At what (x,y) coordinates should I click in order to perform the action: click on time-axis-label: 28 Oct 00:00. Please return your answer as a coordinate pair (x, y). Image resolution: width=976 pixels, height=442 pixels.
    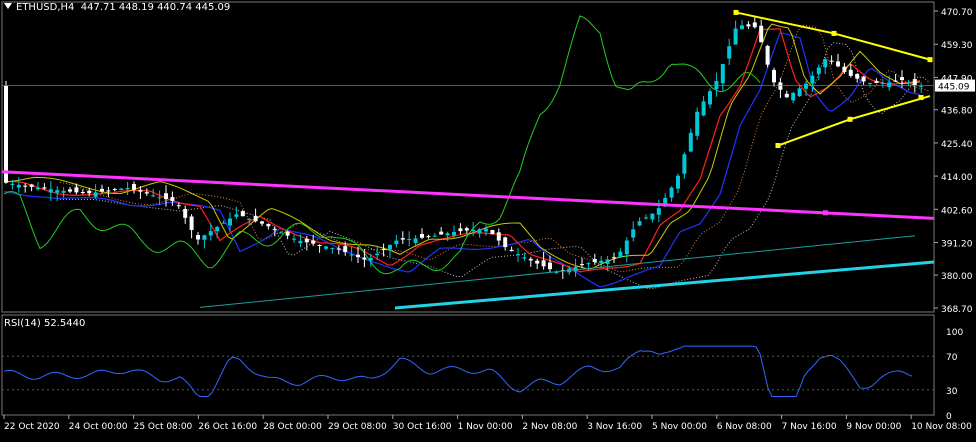
    Looking at the image, I should click on (292, 427).